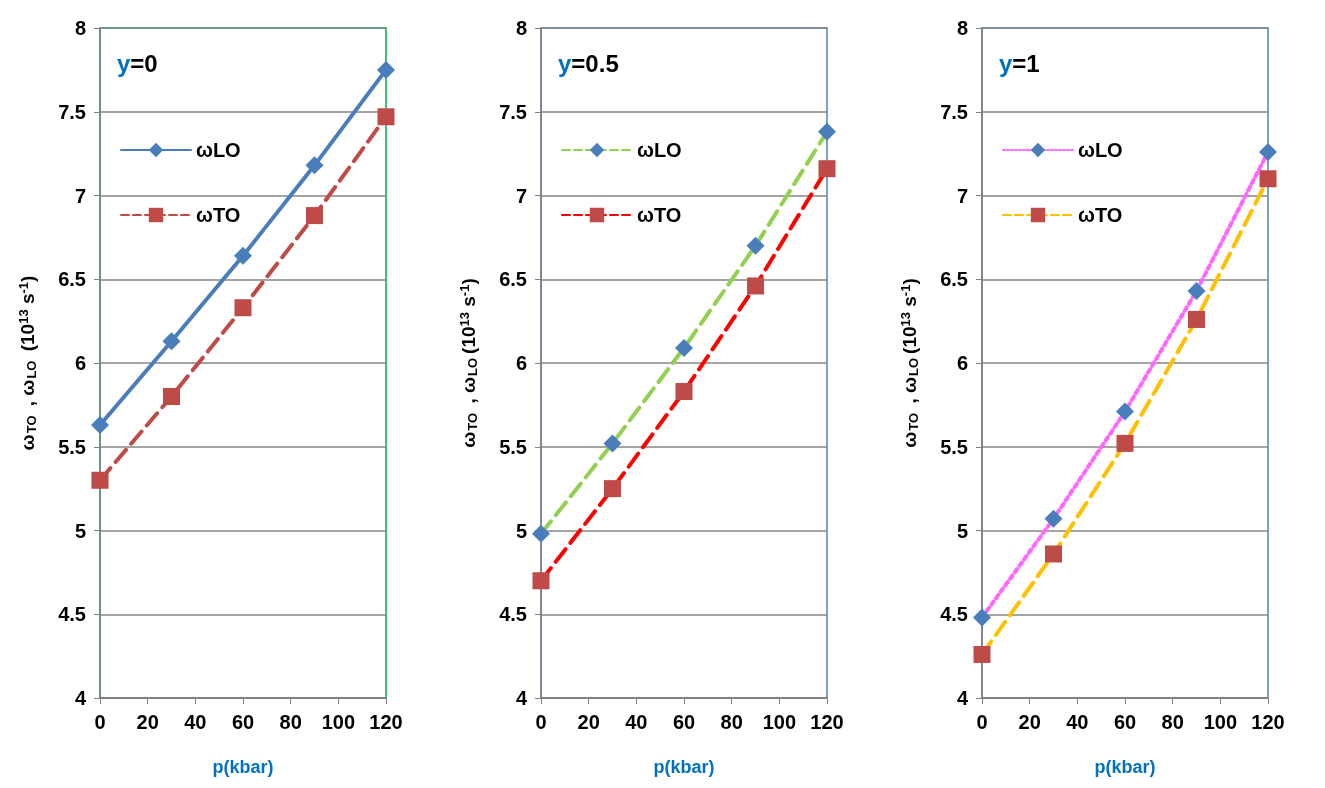 This screenshot has width=1325, height=788. What do you see at coordinates (588, 63) in the screenshot?
I see `text: y=0.5` at bounding box center [588, 63].